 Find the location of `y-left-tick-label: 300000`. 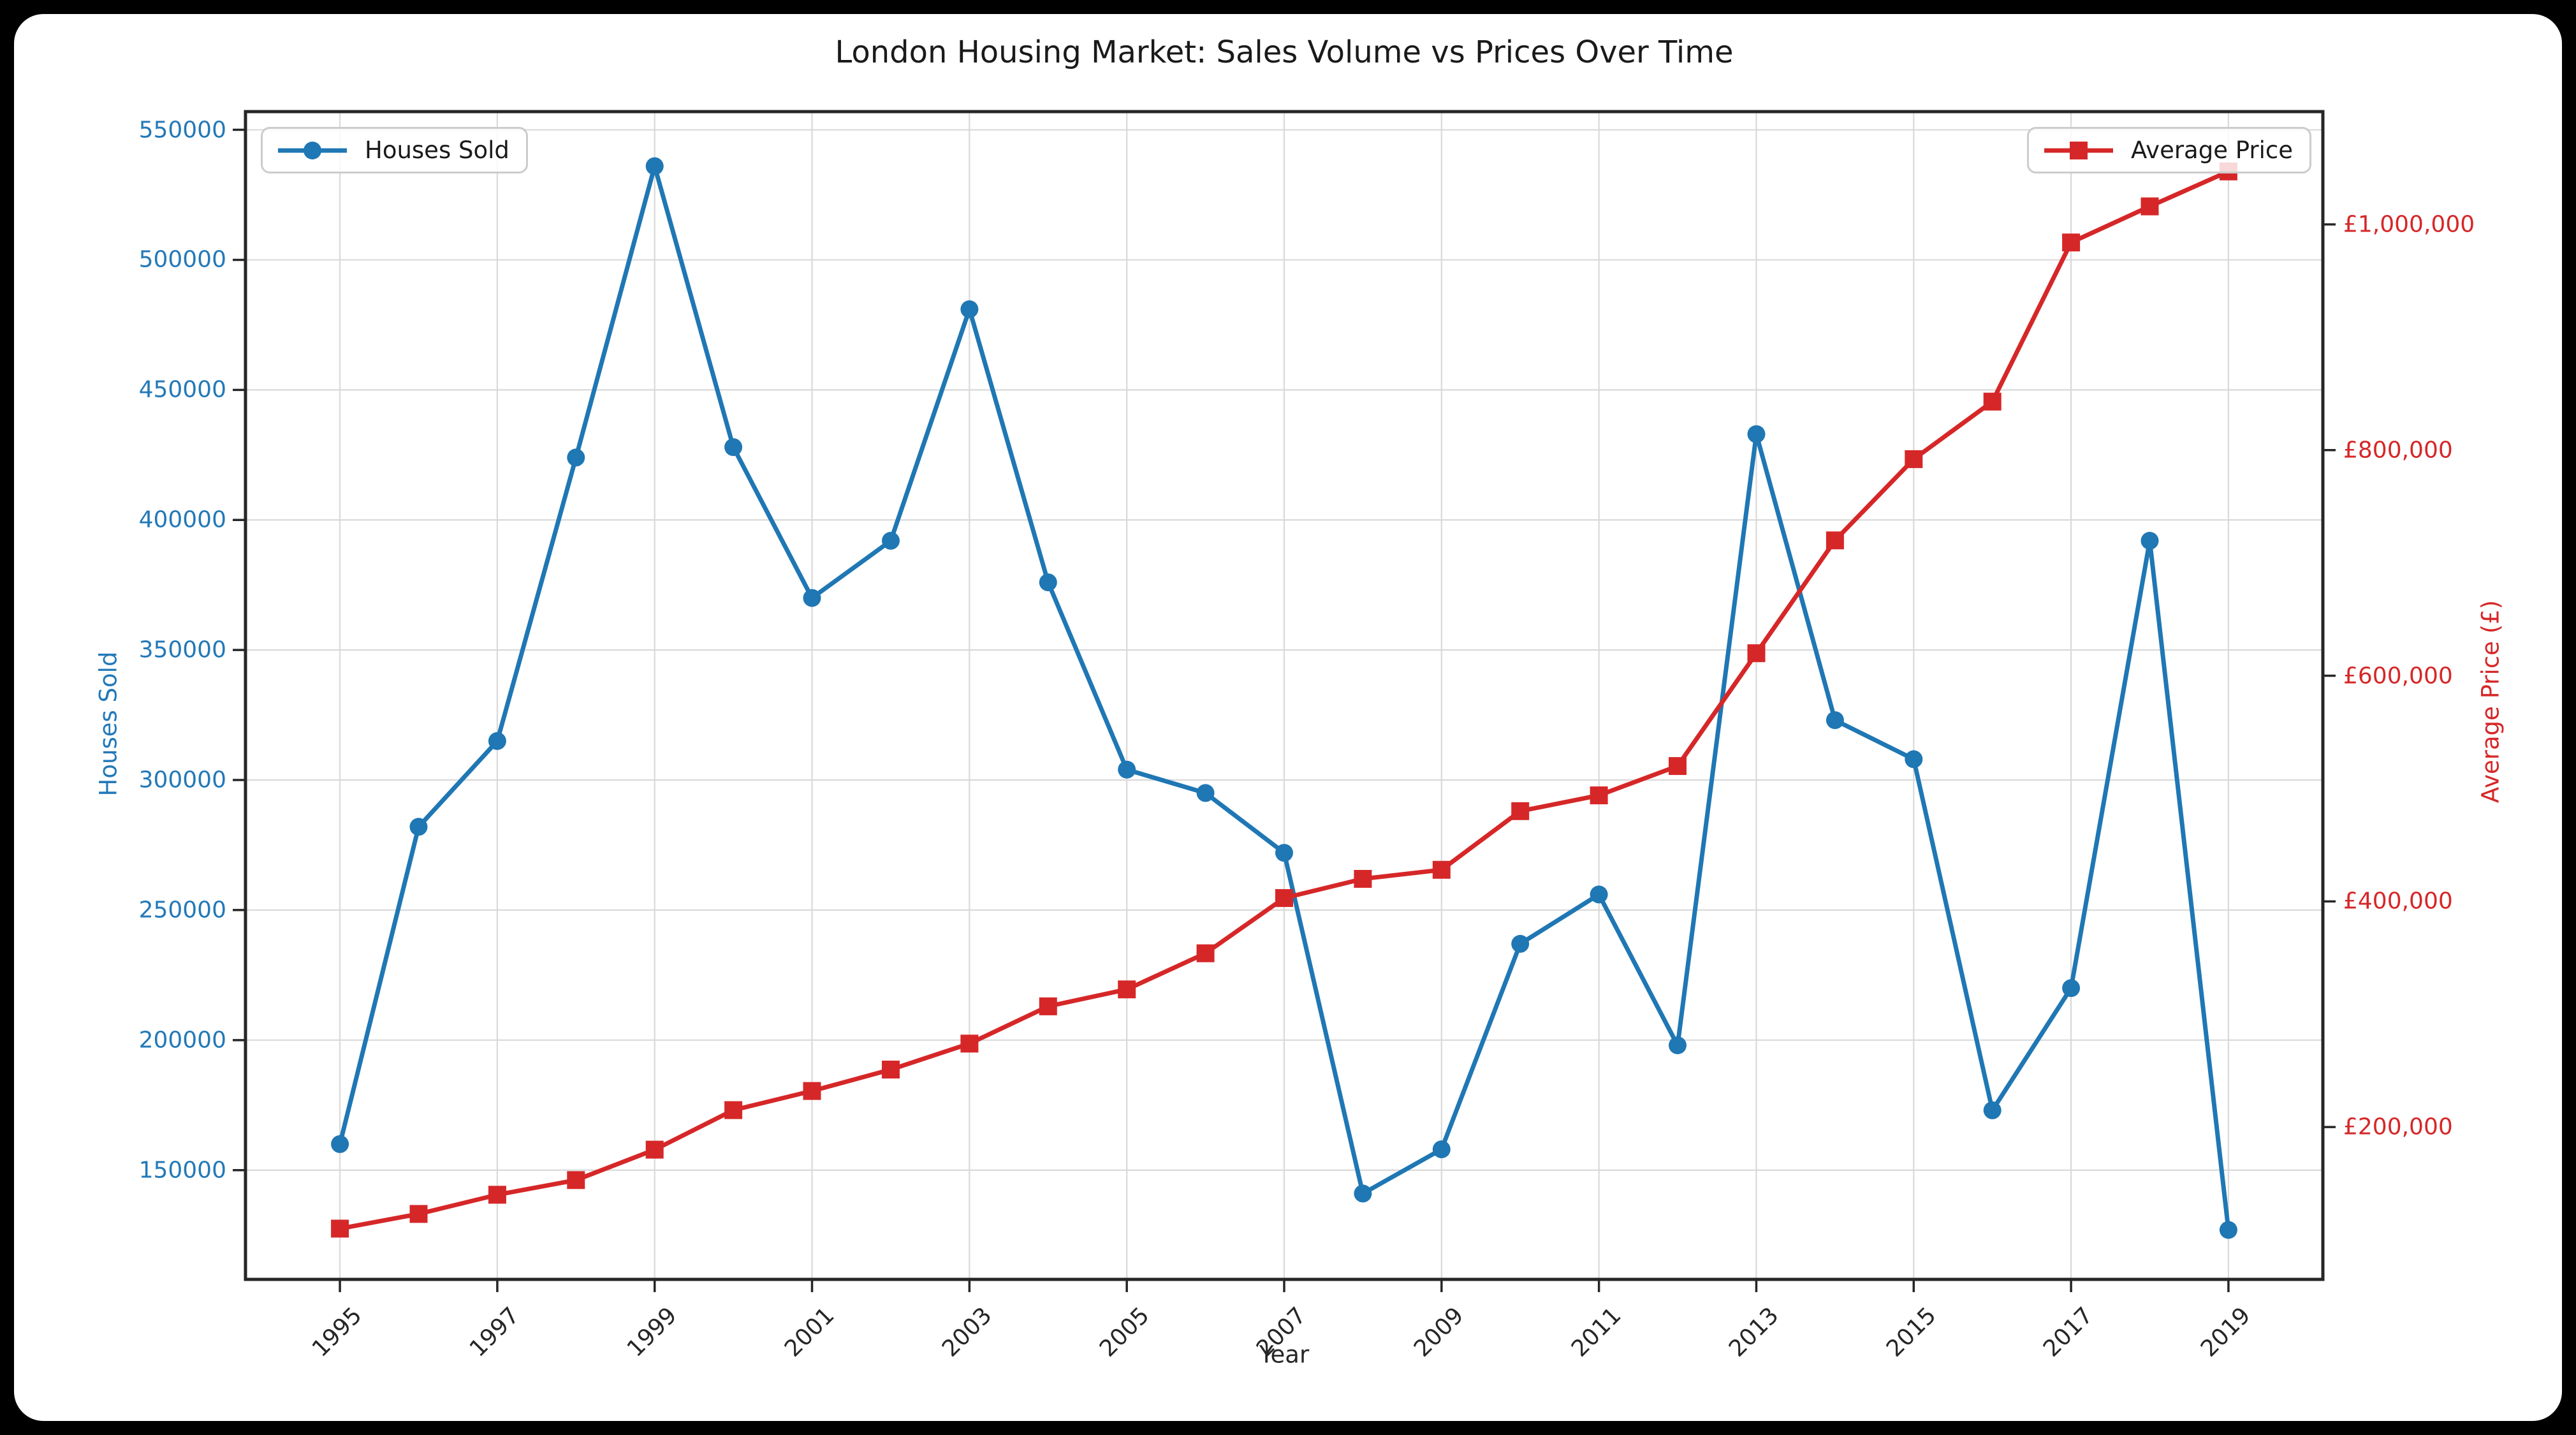

y-left-tick-label: 300000 is located at coordinates (182, 780).